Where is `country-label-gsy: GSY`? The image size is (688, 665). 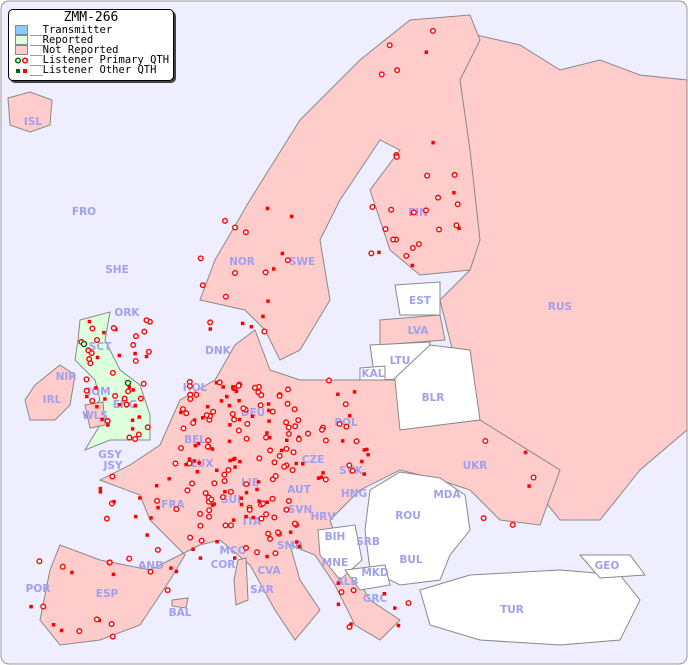 country-label-gsy: GSY is located at coordinates (110, 455).